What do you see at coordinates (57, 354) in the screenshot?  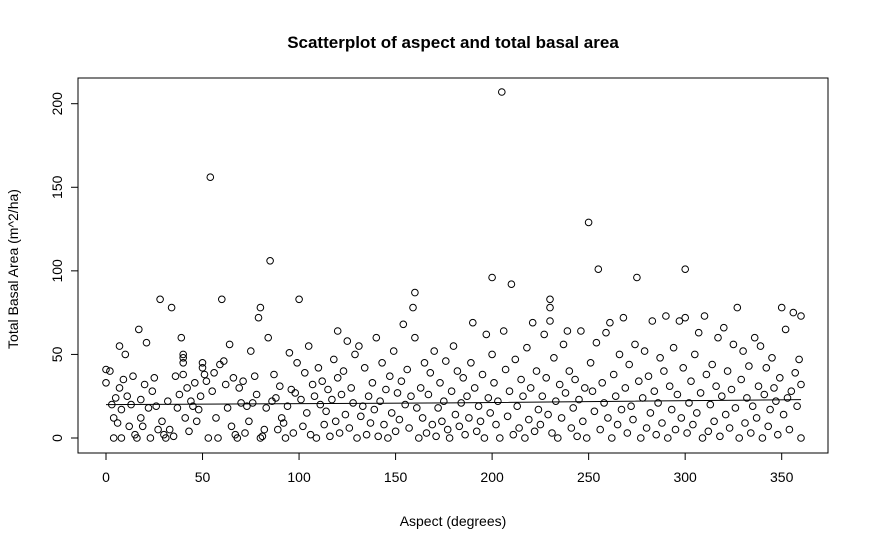 I see `y-tick-label: 50` at bounding box center [57, 354].